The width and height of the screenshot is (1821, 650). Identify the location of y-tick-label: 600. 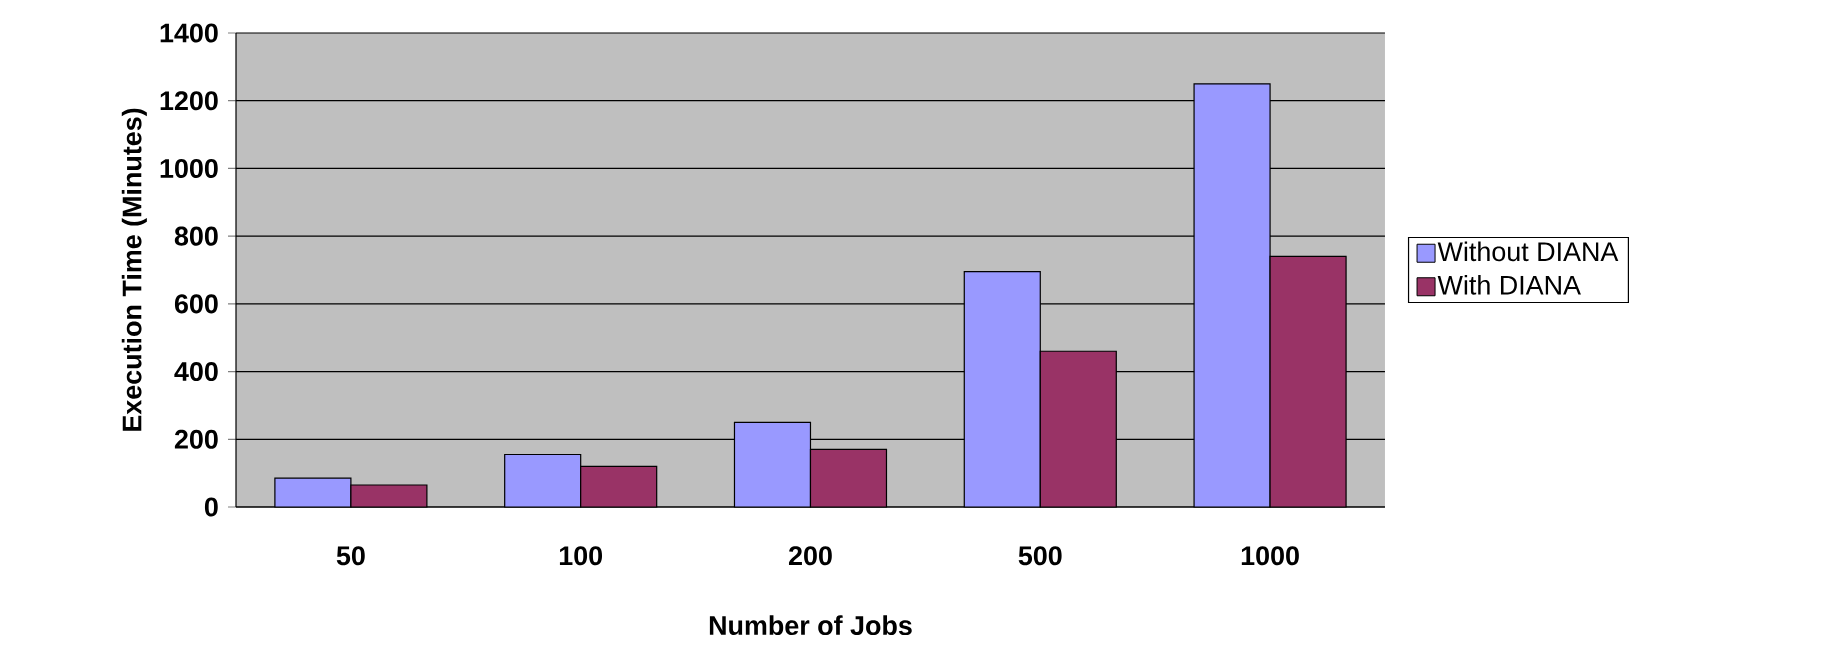
(196, 304).